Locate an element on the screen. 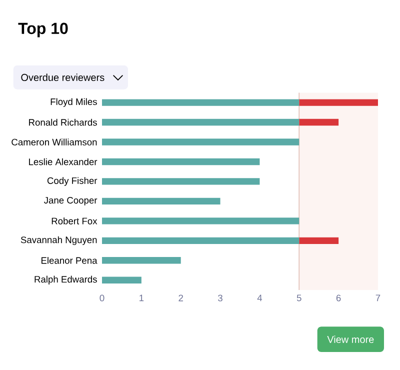  x-tick-label: 6 is located at coordinates (338, 298).